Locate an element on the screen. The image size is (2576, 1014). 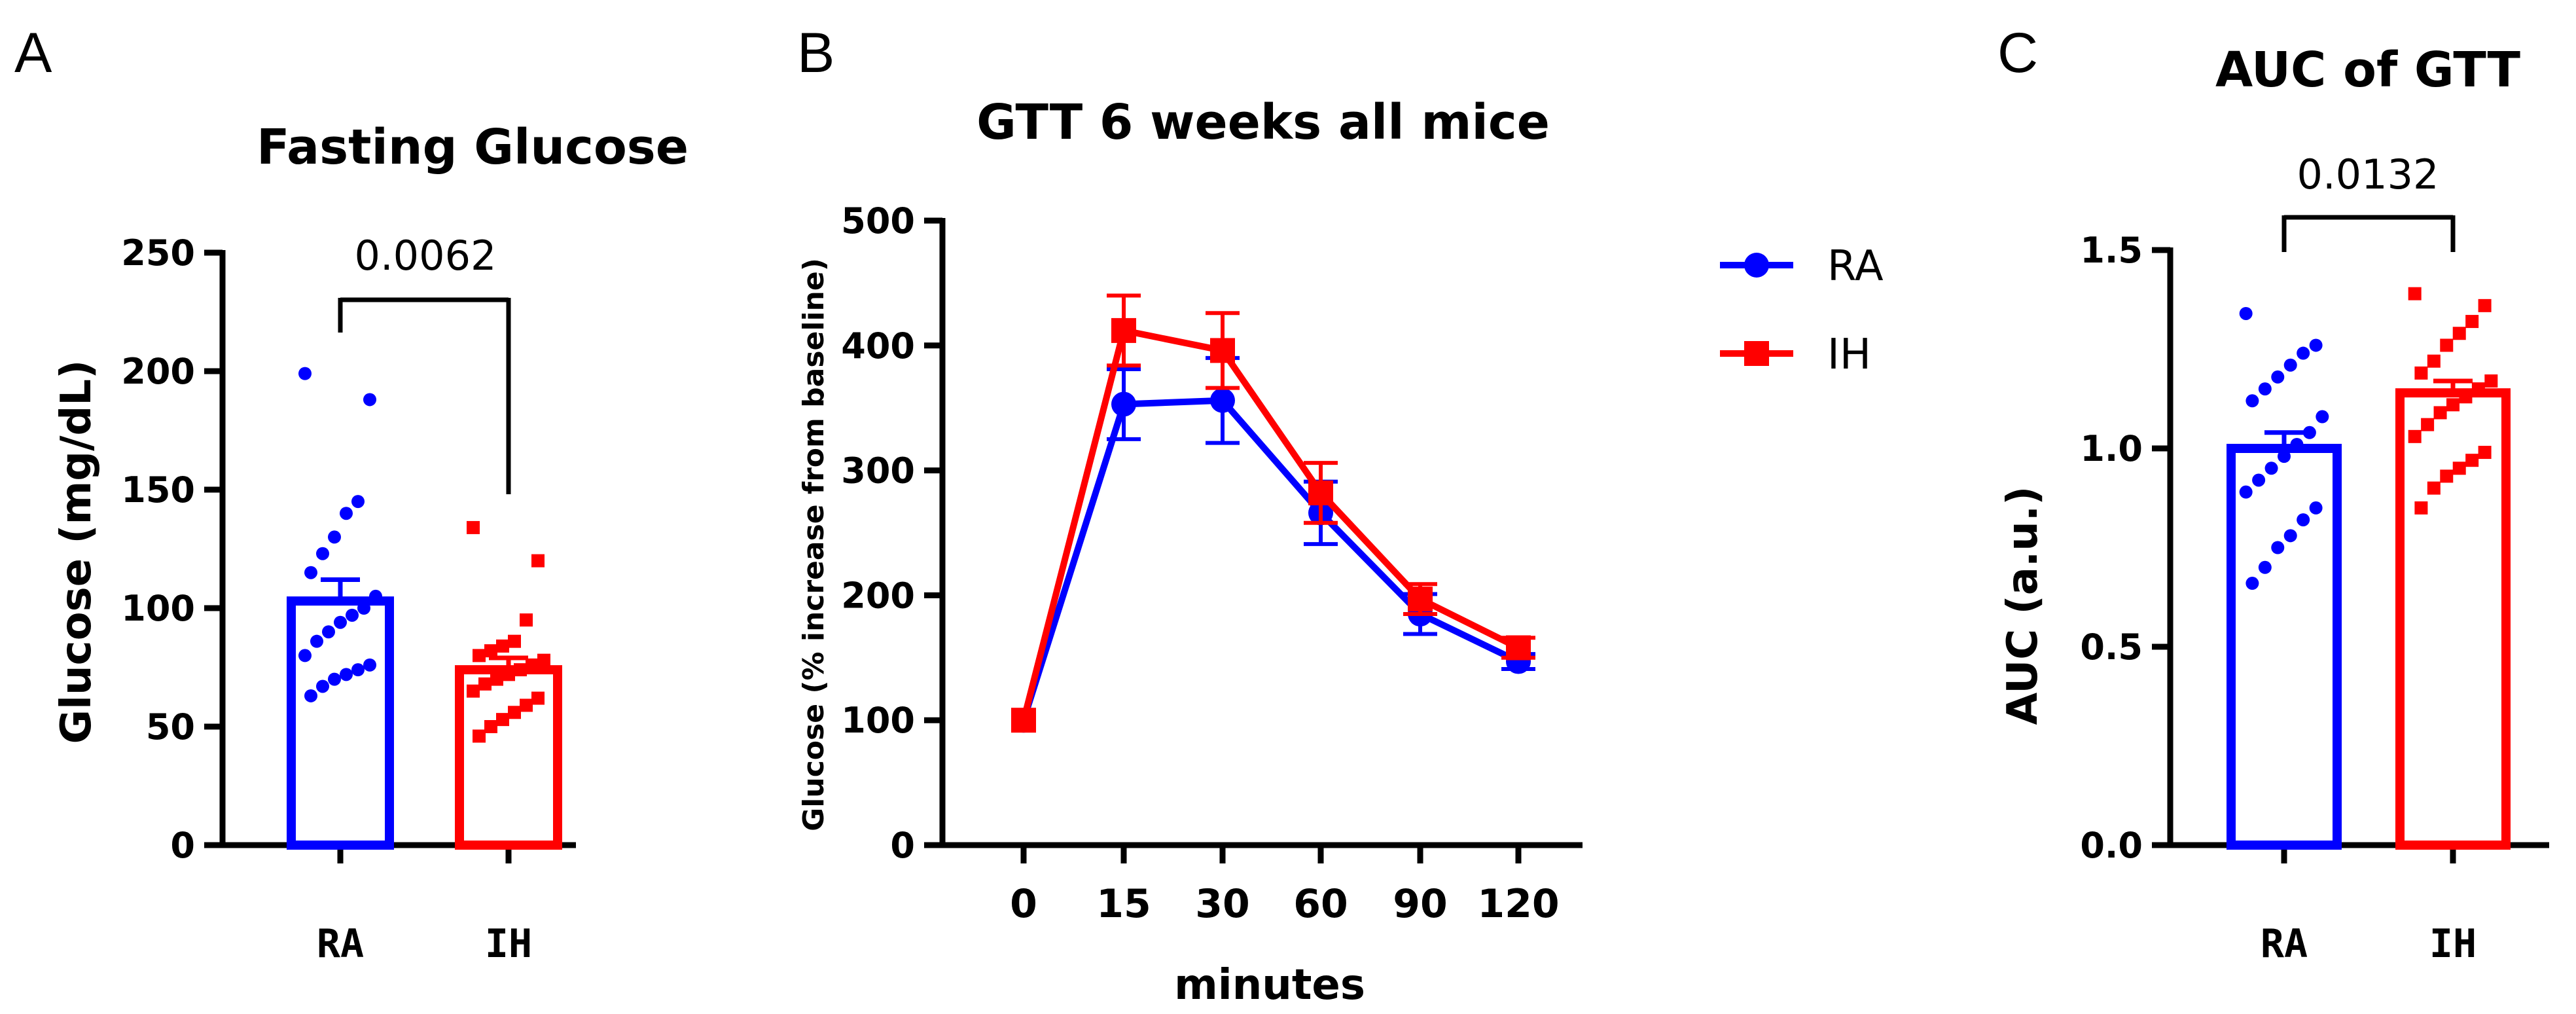
panel-c-bar-ih is located at coordinates (2453, 619).